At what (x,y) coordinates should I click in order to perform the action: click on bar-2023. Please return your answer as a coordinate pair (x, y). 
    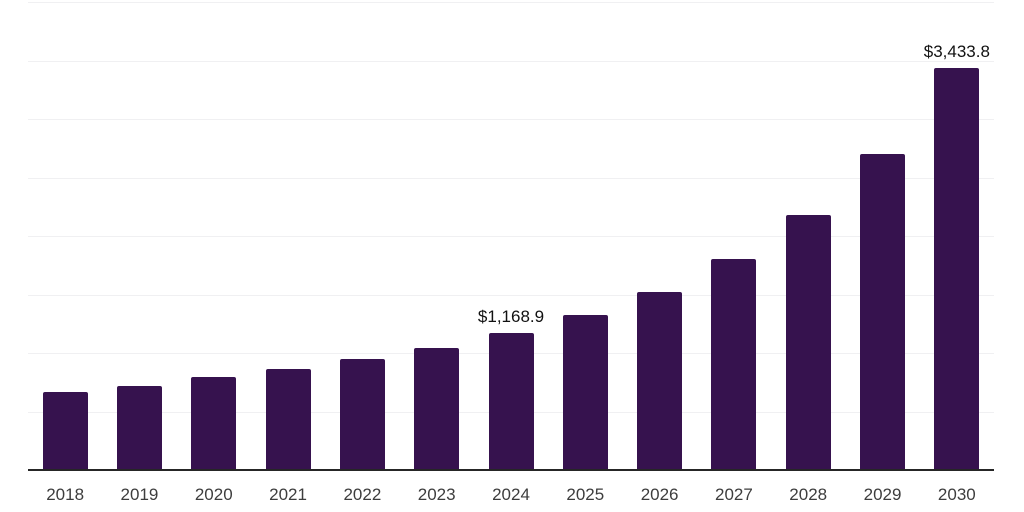
    Looking at the image, I should click on (437, 408).